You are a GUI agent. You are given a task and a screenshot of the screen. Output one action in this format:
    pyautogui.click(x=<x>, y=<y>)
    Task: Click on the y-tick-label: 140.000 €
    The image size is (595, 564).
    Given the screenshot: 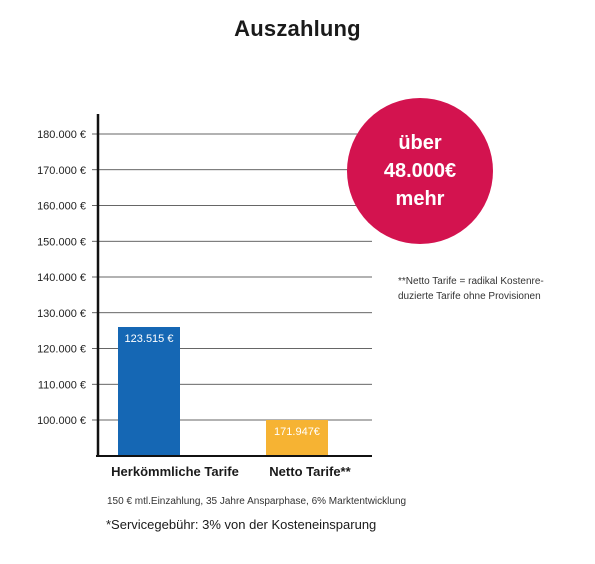 What is the action you would take?
    pyautogui.click(x=61, y=278)
    